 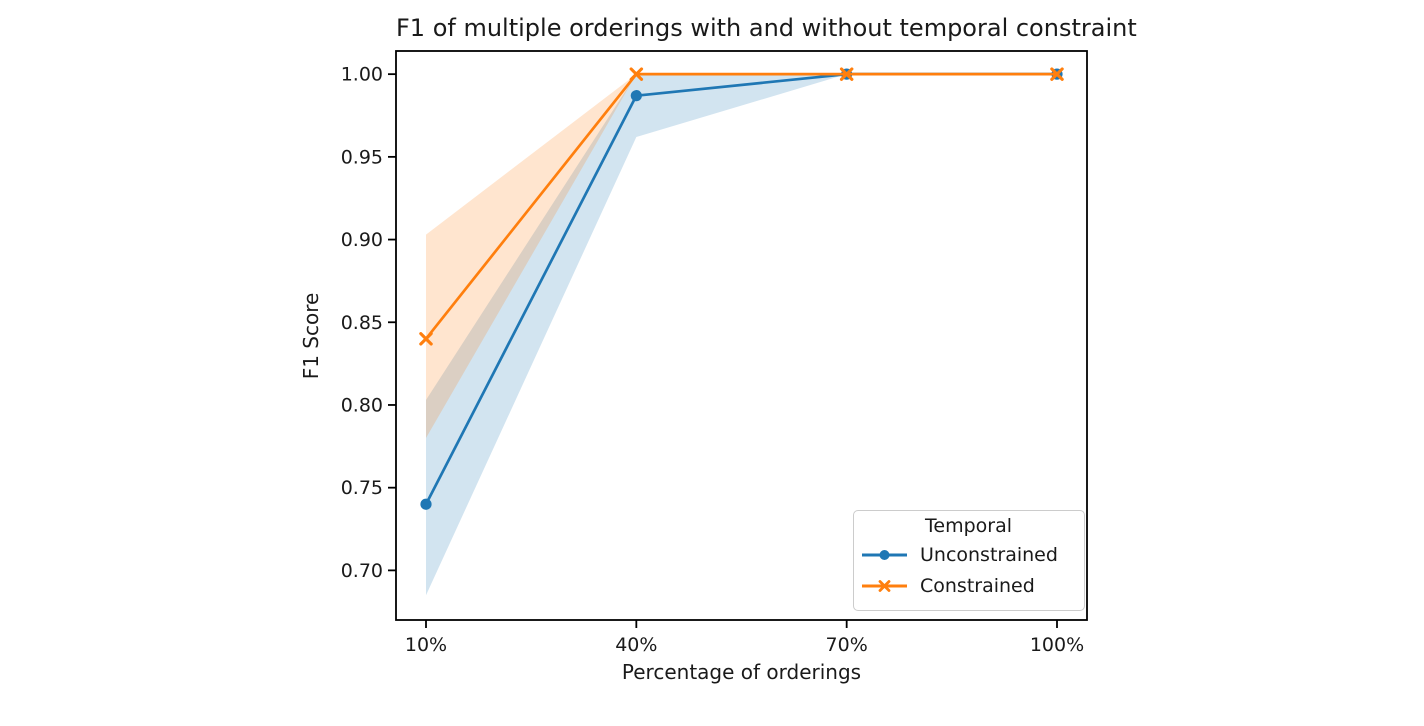 I want to click on legend: Temporal Unconstrained Constrained, so click(x=969, y=560).